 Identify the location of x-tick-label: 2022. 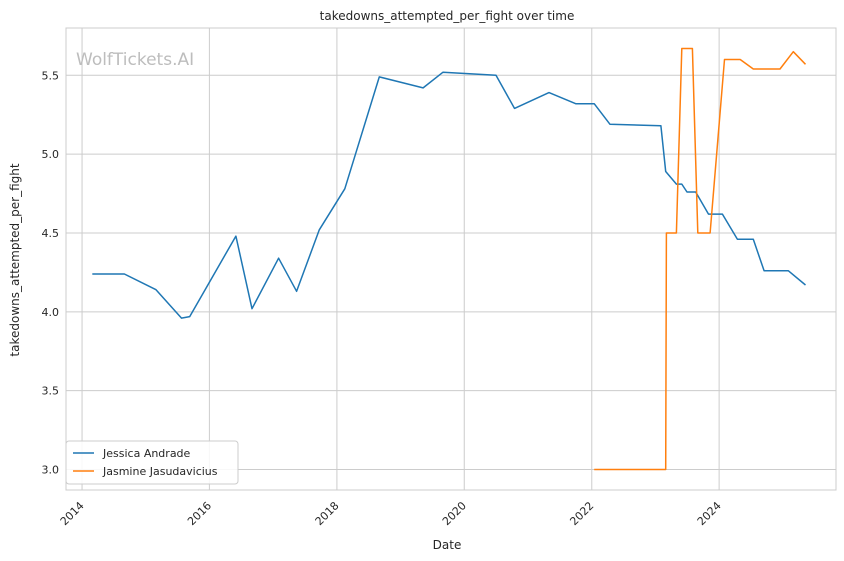
(581, 513).